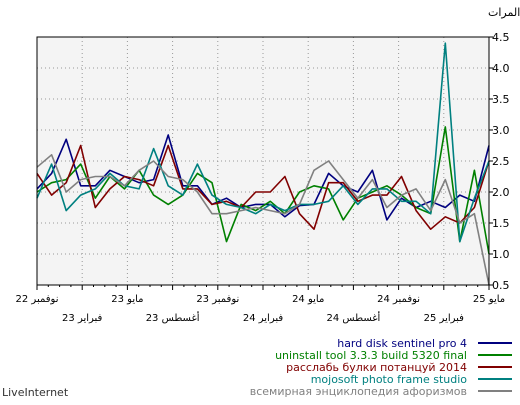 This screenshot has width=520, height=405. I want to click on x-tick-label: فبراير 24, so click(263, 318).